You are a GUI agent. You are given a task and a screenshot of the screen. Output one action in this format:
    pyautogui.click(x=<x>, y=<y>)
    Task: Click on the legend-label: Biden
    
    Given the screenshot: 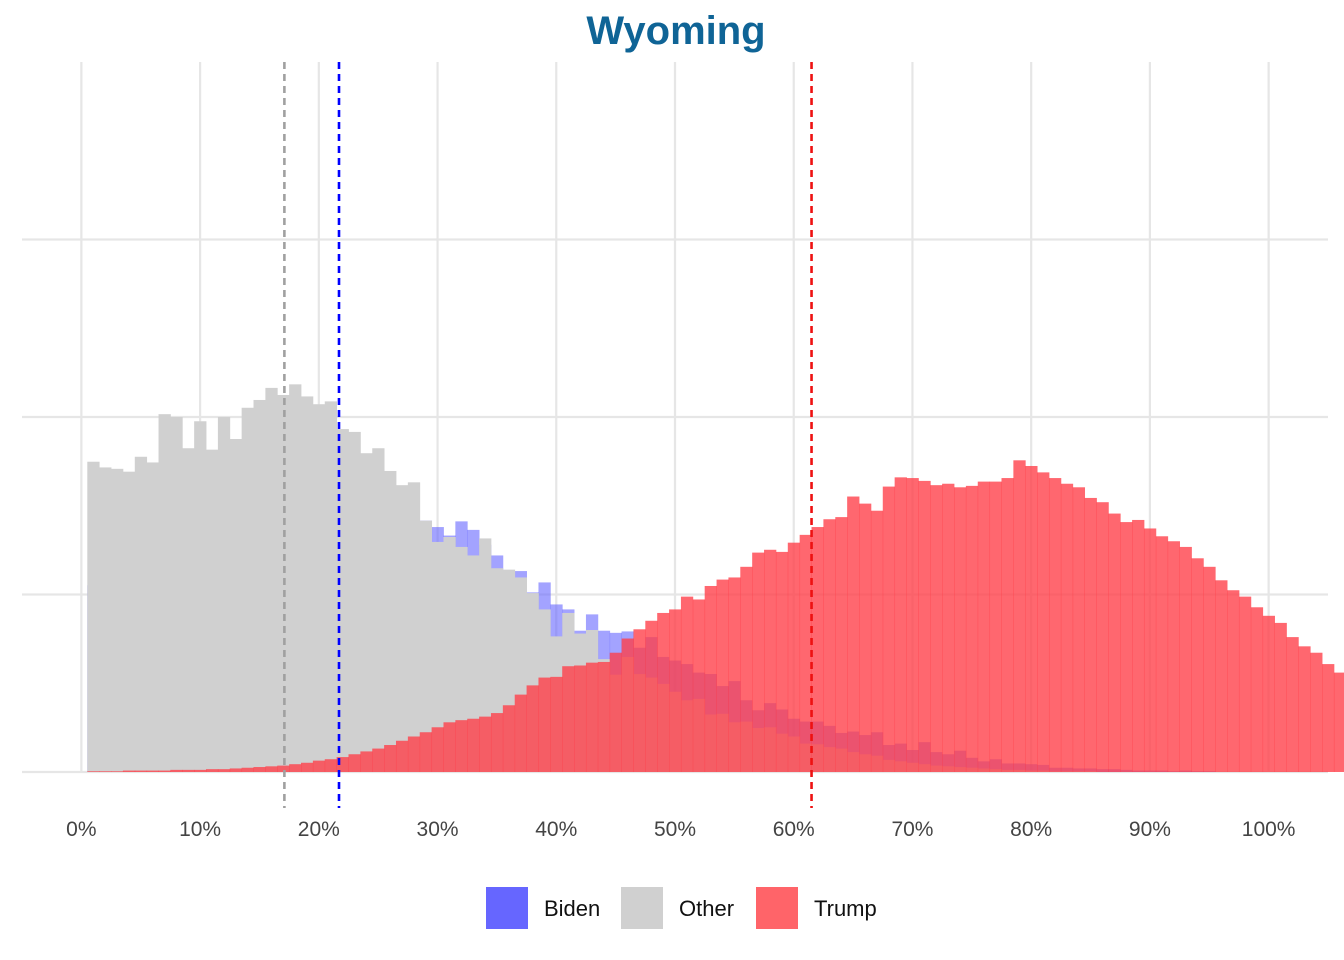 What is the action you would take?
    pyautogui.click(x=572, y=908)
    